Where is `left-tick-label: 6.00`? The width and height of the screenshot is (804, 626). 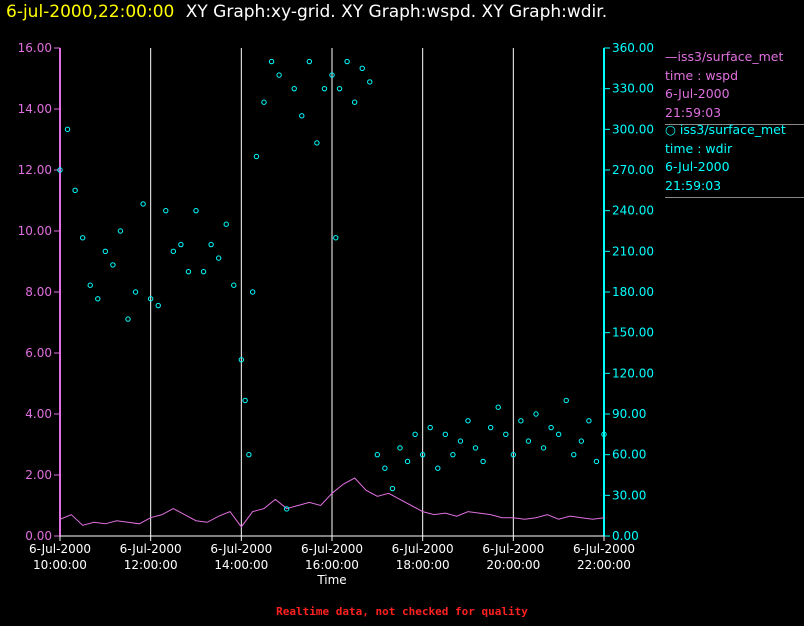
left-tick-label: 6.00 is located at coordinates (38, 353).